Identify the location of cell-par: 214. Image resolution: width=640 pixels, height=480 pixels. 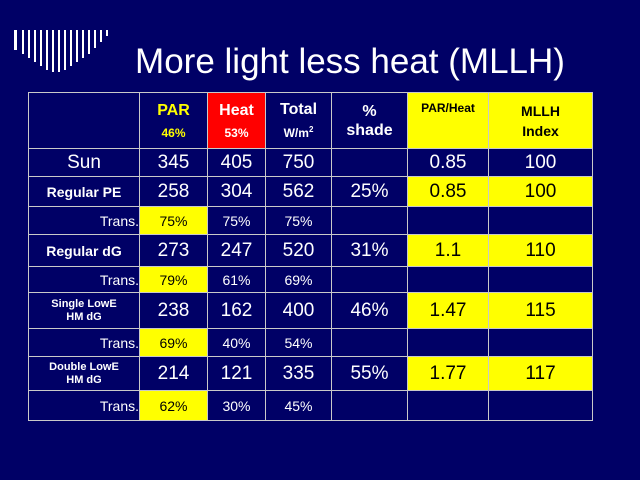
(173, 373).